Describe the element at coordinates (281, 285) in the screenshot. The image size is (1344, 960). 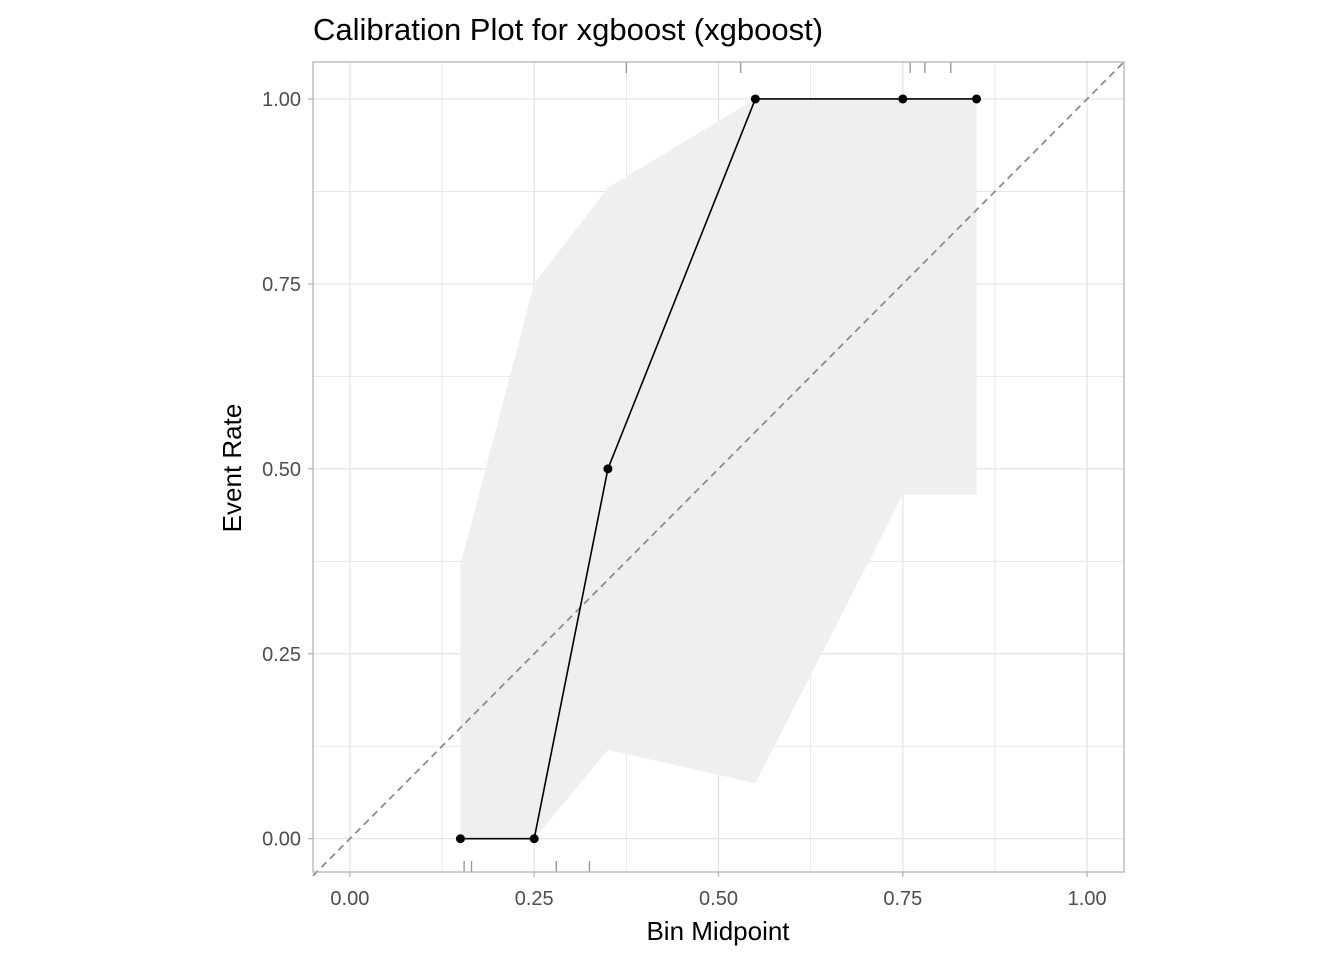
I see `y-tick-label: 0.75` at that location.